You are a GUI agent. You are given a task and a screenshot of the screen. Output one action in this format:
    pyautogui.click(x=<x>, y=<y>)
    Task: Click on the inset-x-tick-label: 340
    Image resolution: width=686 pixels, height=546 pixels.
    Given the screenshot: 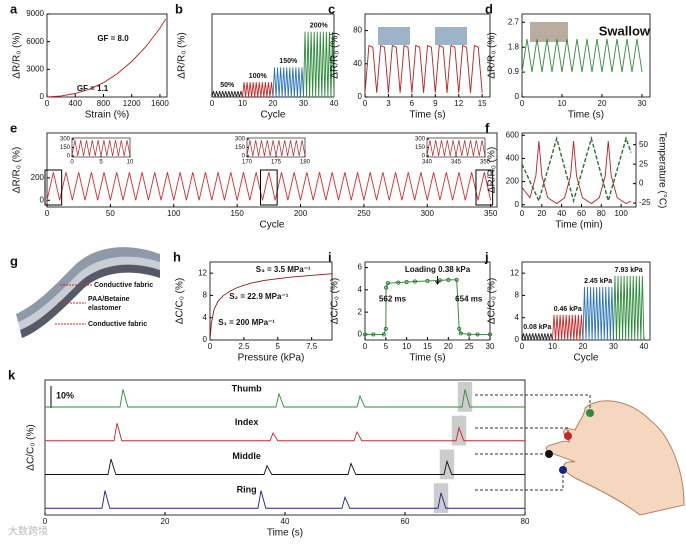 What is the action you would take?
    pyautogui.click(x=427, y=163)
    